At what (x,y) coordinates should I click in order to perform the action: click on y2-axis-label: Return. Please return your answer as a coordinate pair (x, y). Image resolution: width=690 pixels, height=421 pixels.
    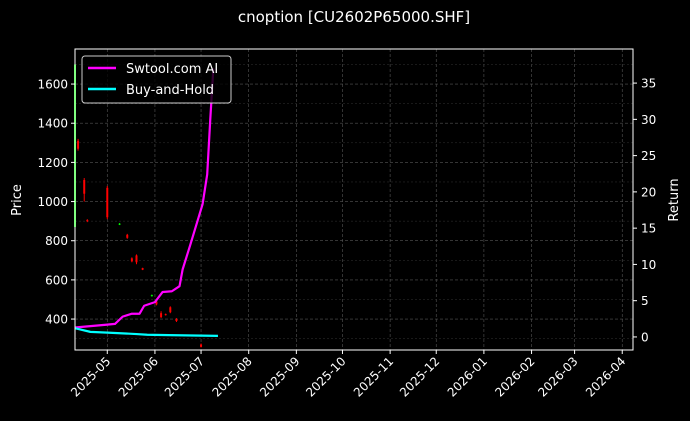
    Looking at the image, I should click on (674, 199).